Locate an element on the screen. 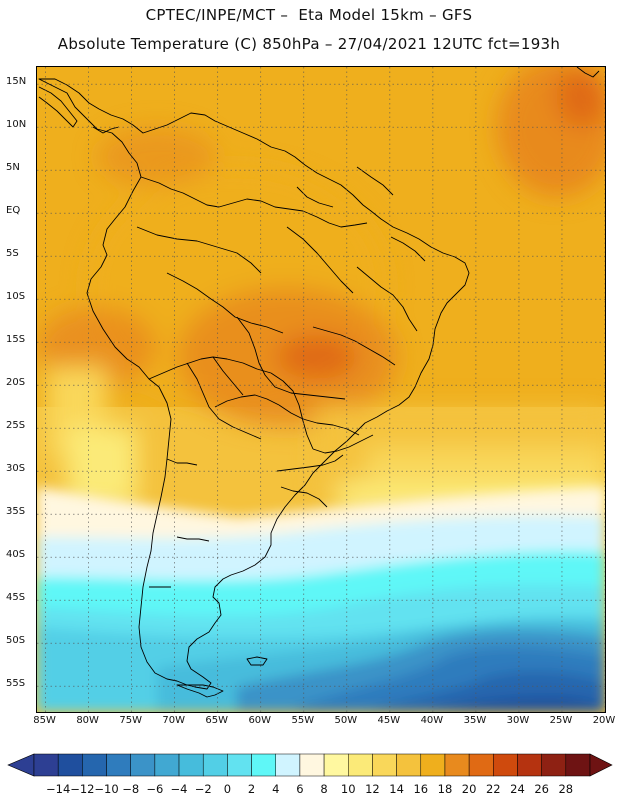  legend-value-label: −4 is located at coordinates (179, 789).